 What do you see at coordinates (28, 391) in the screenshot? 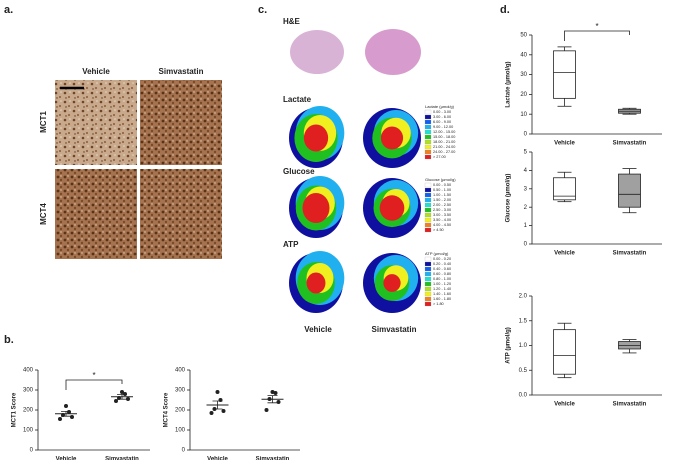
I see `y-tick-label: 300` at bounding box center [28, 391].